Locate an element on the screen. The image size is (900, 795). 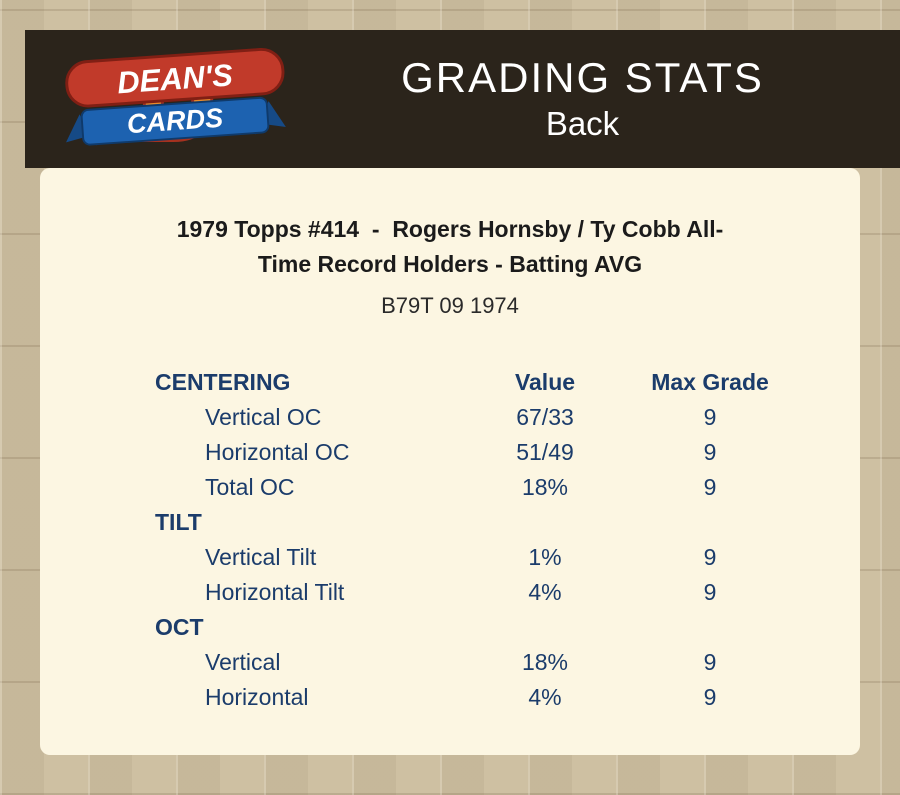
card-title-line2: Time Record Holders - Batting AVG is located at coordinates (450, 263).